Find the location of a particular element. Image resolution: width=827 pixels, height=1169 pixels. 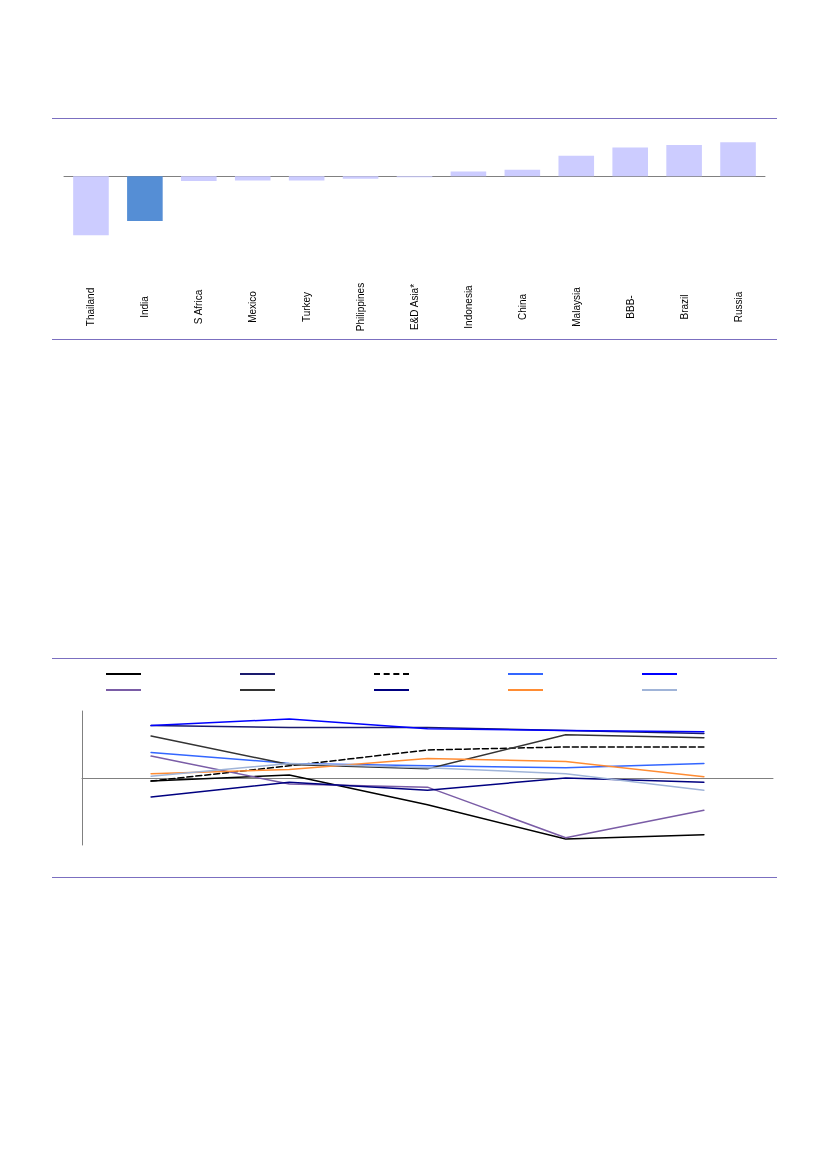

x-tick-label: Brazil is located at coordinates (684, 307).